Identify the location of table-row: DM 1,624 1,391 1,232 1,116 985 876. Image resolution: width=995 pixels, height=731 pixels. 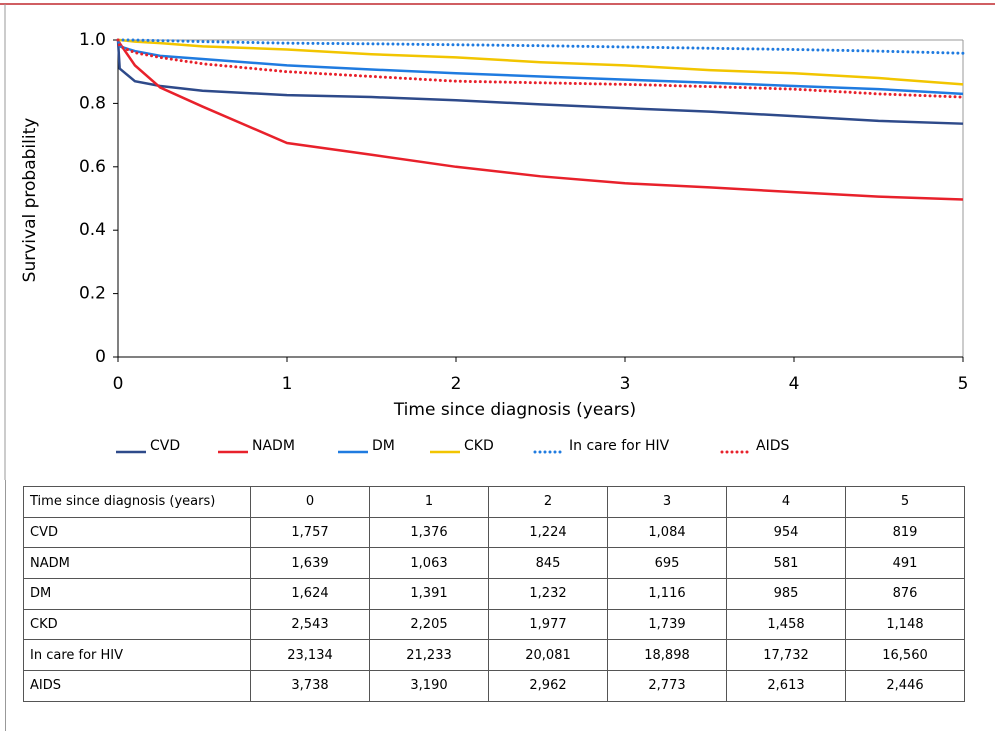
(494, 594).